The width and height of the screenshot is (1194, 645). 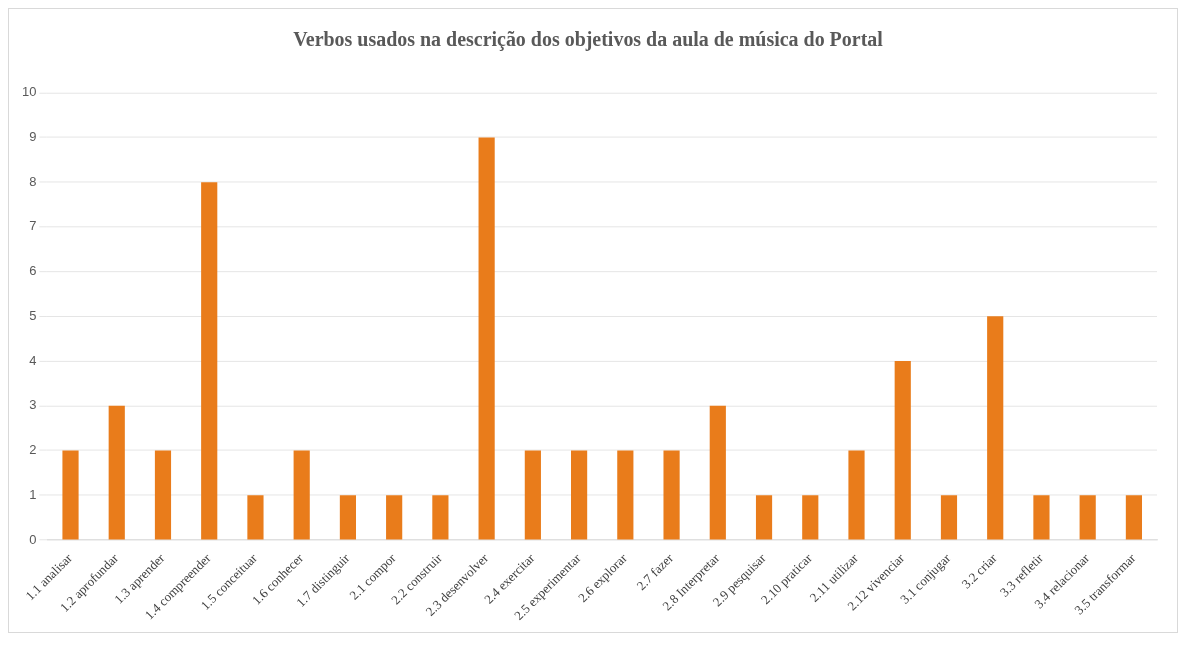 What do you see at coordinates (655, 571) in the screenshot?
I see `x-tick-label: 2.7 fazer` at bounding box center [655, 571].